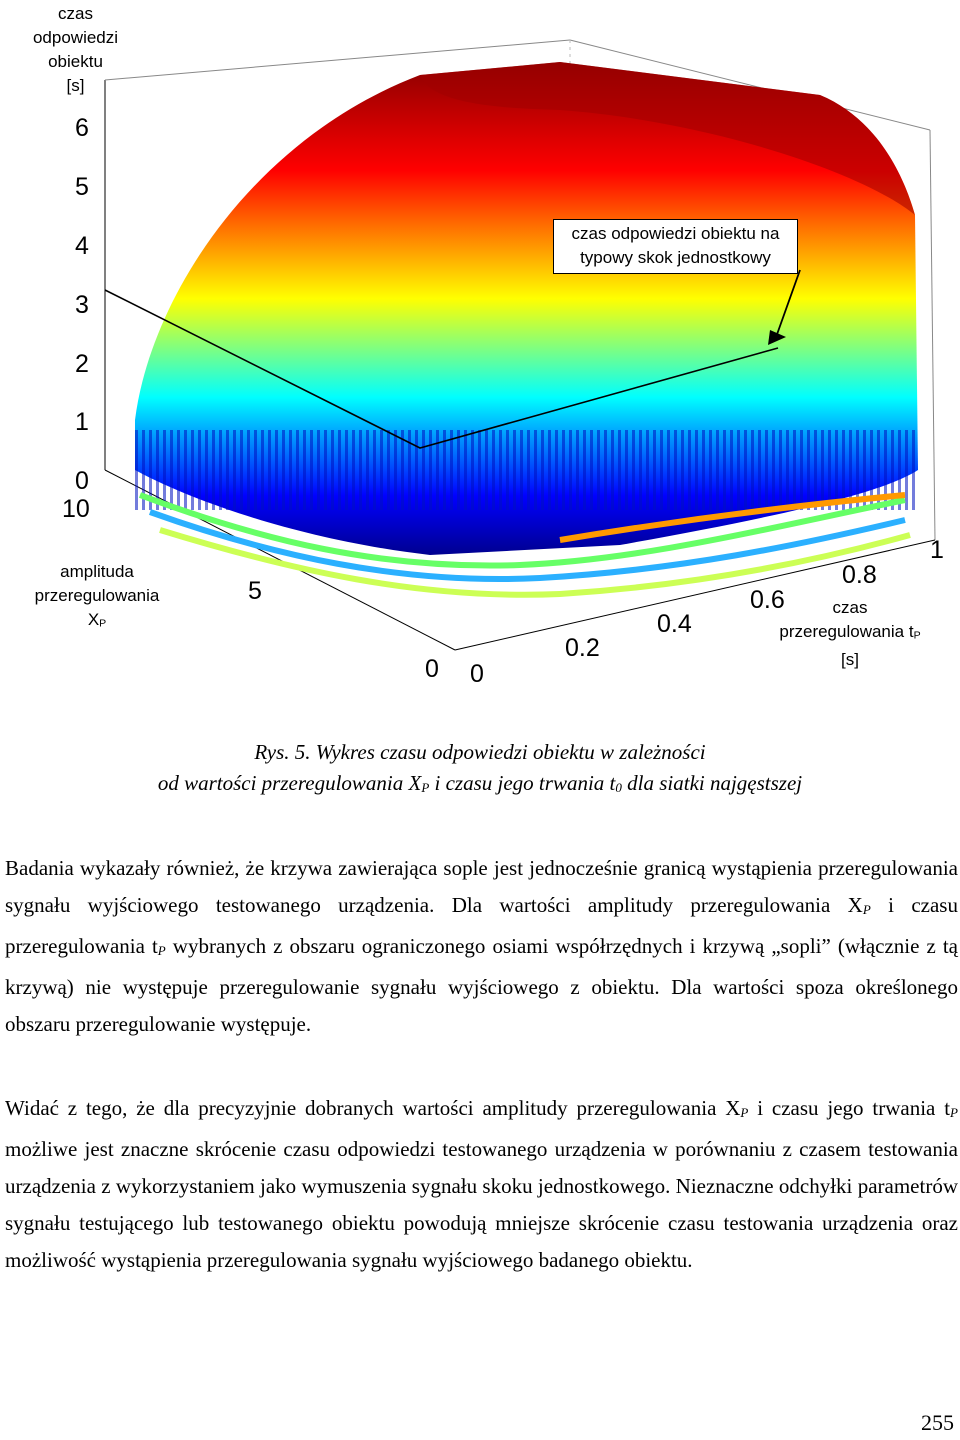  What do you see at coordinates (675, 257) in the screenshot?
I see `annotation-line: typowy skok jednostkowy` at bounding box center [675, 257].